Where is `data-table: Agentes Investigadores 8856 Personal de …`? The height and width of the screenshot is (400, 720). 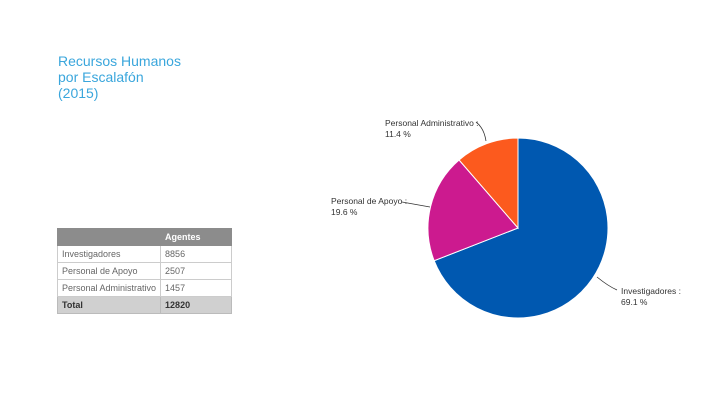 data-table: Agentes Investigadores 8856 Personal de … is located at coordinates (144, 271).